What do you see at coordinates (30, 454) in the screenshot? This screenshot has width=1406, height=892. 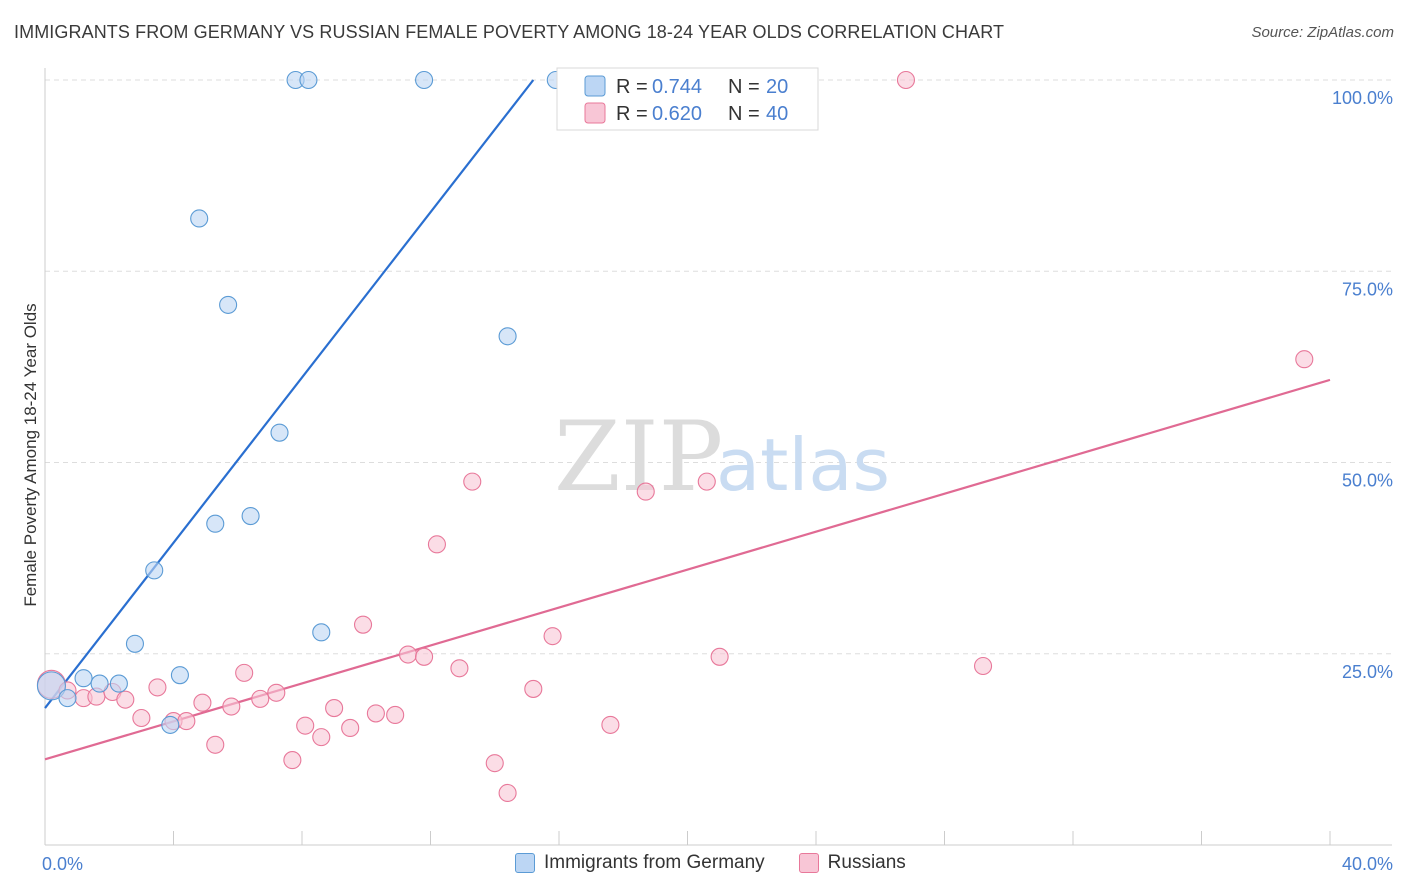 I see `y-axis-label: Female Poverty Among 18-24 Year Olds` at bounding box center [30, 454].